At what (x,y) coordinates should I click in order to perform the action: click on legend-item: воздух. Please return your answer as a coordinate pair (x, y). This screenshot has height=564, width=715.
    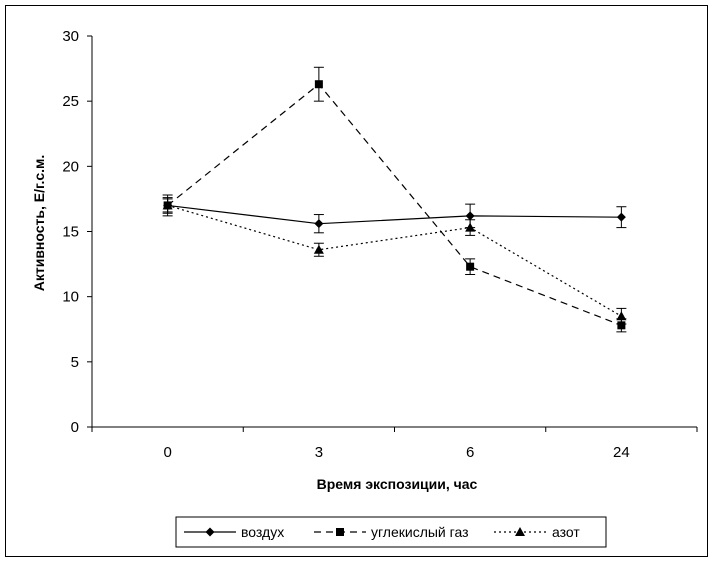
    Looking at the image, I should click on (234, 532).